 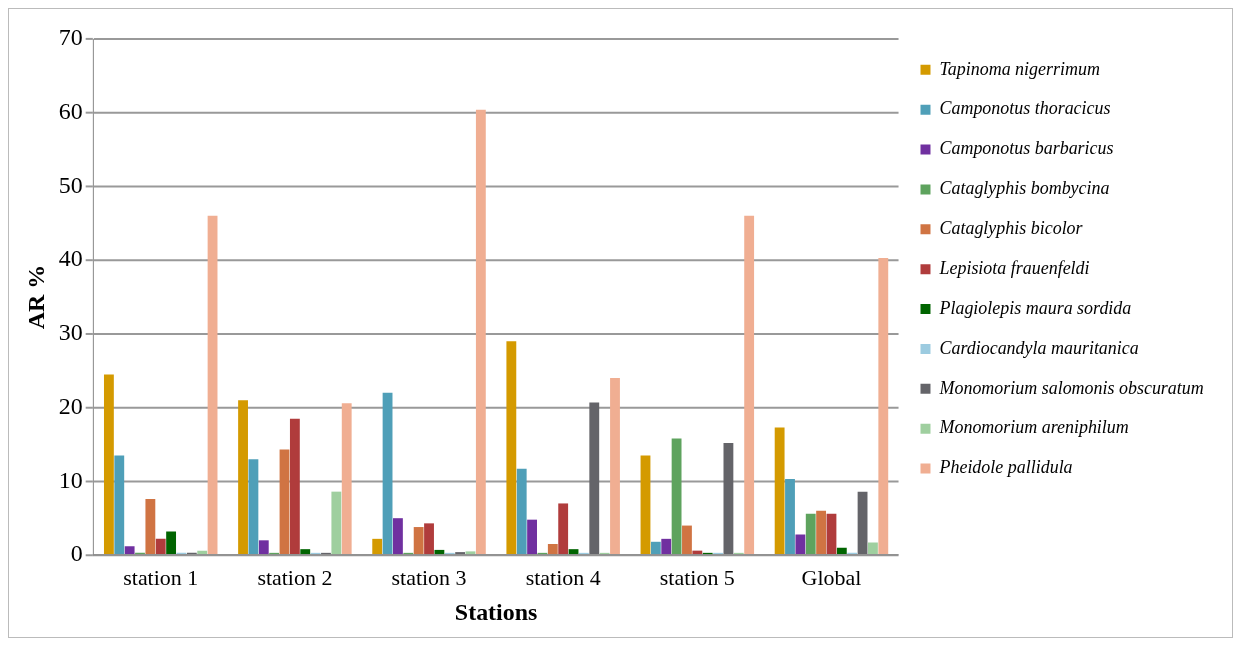 I want to click on x-tick-label: Global, so click(x=831, y=577).